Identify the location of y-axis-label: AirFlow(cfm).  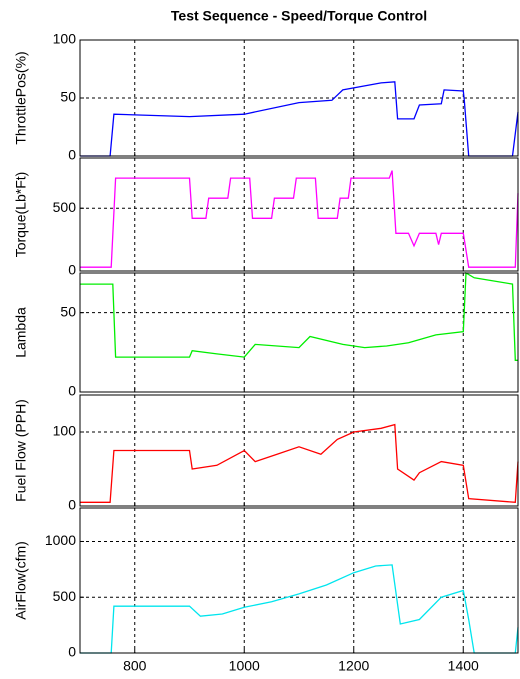
(21, 580).